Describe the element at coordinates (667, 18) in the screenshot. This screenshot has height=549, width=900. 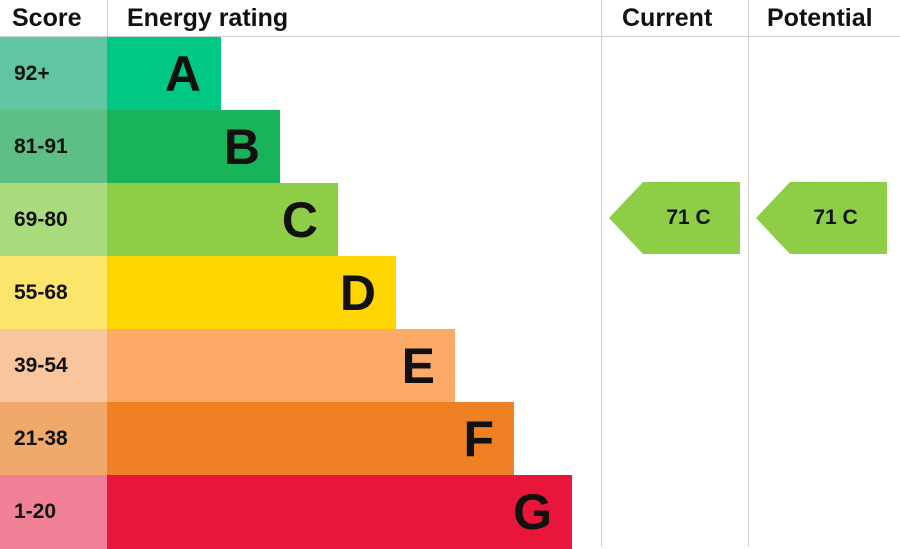
I see `header-current: Current` at that location.